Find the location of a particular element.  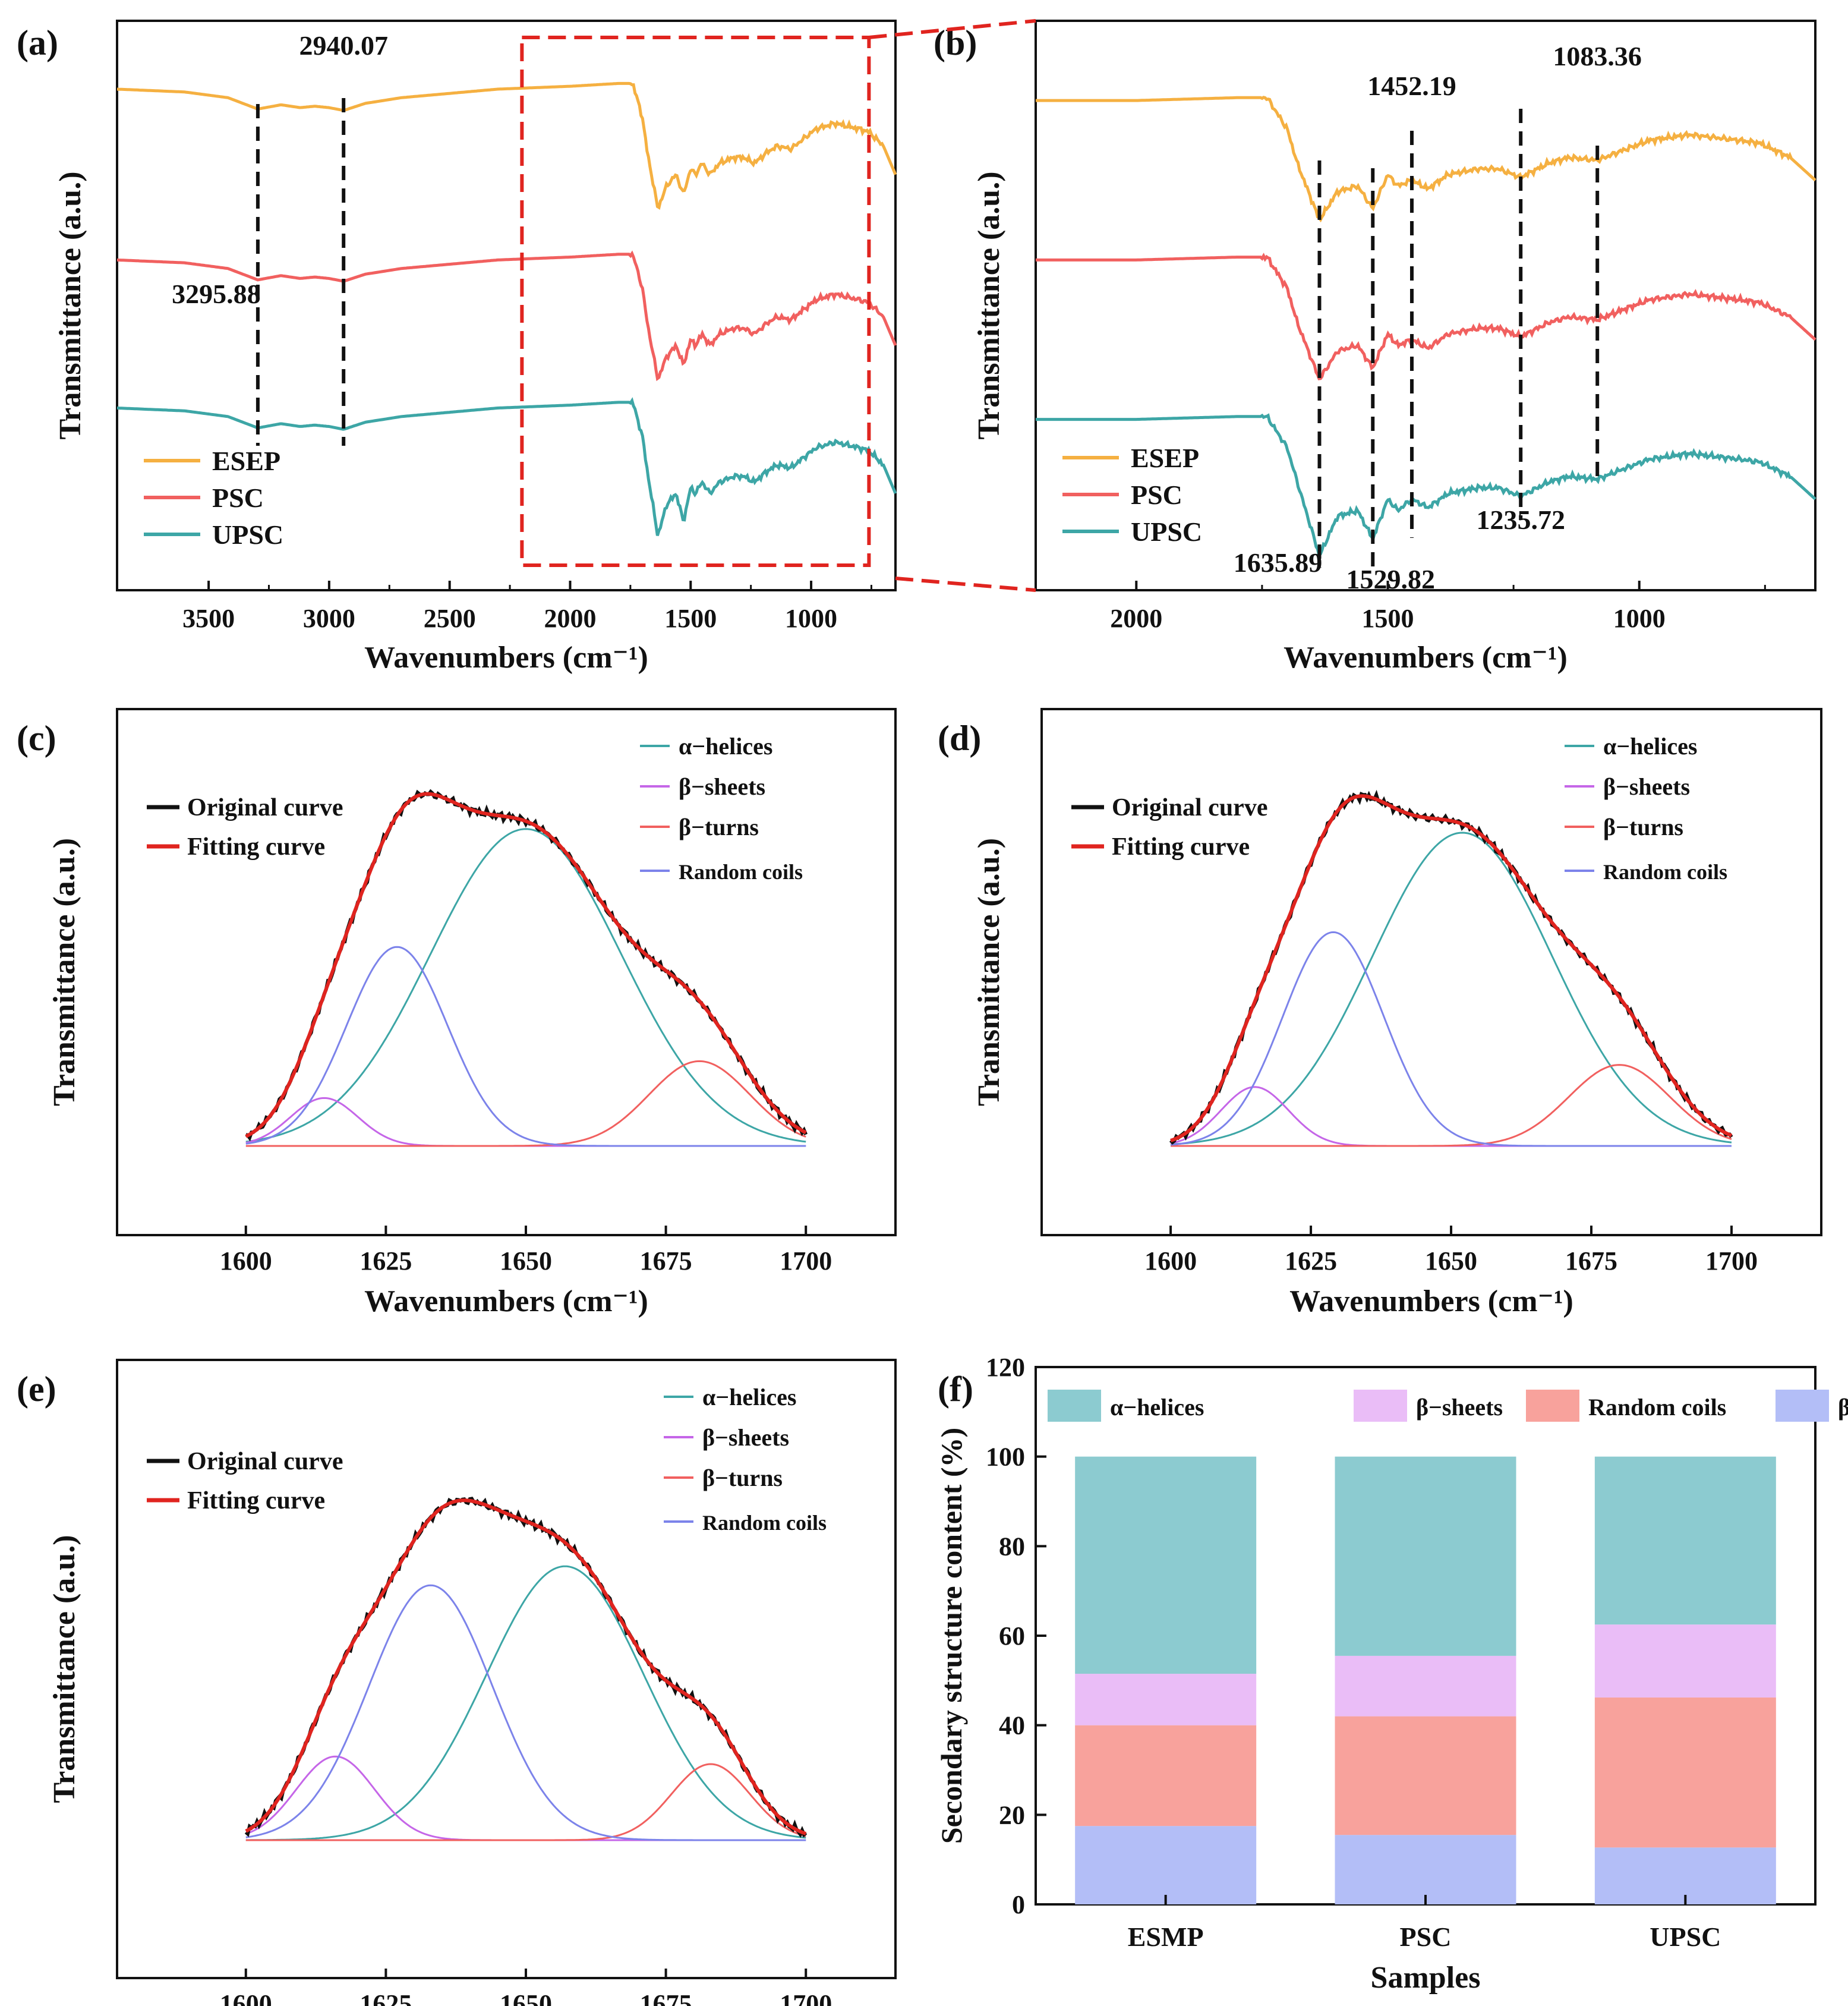

x-axis-label: Wavenumbers (cm⁻¹) is located at coordinates (1431, 1301).